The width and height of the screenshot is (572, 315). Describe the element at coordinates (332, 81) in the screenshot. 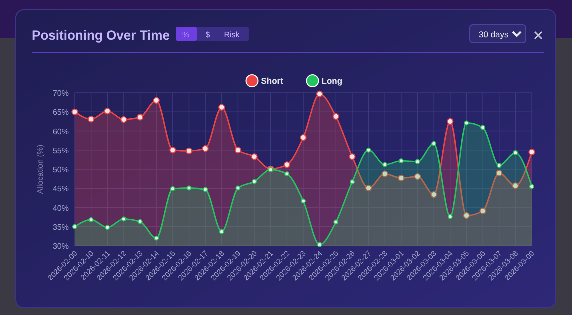

I see `legend-label: Long` at that location.